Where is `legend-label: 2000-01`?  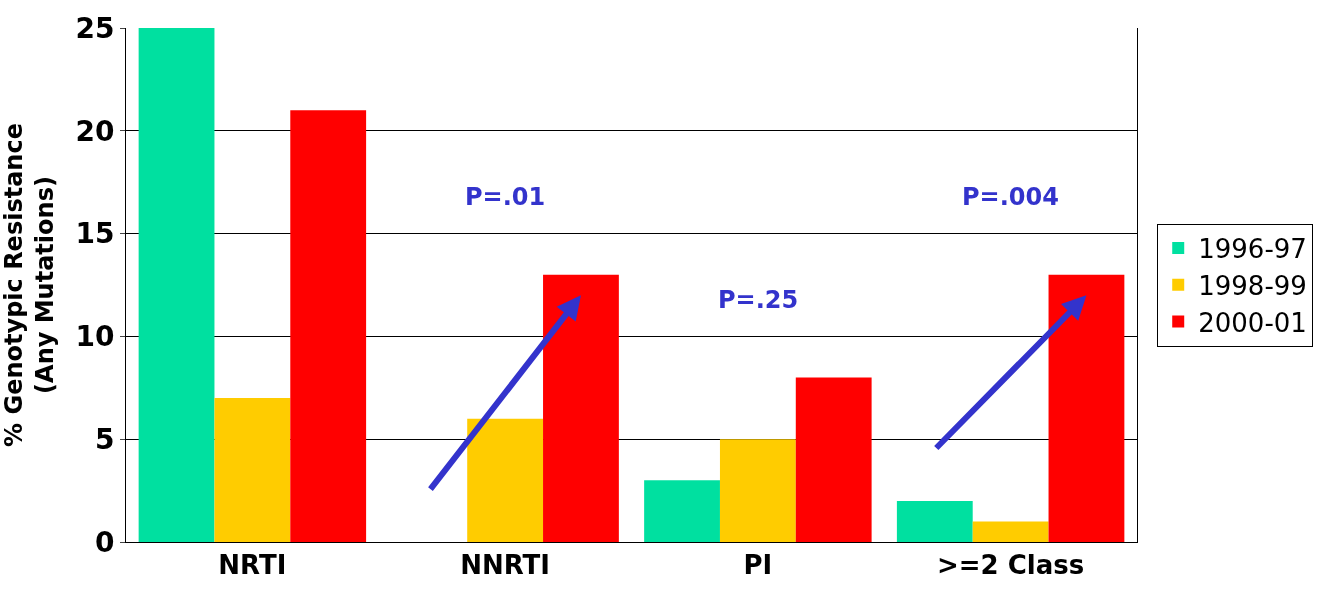
legend-label: 2000-01 is located at coordinates (1252, 322).